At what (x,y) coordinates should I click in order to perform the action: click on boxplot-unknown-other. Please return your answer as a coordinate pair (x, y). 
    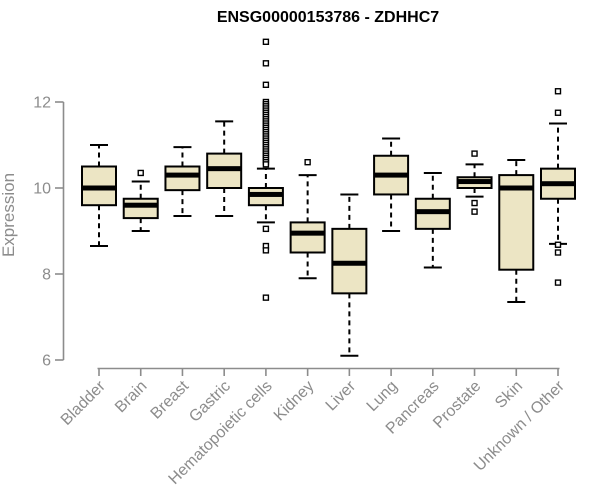
    Looking at the image, I should click on (558, 187).